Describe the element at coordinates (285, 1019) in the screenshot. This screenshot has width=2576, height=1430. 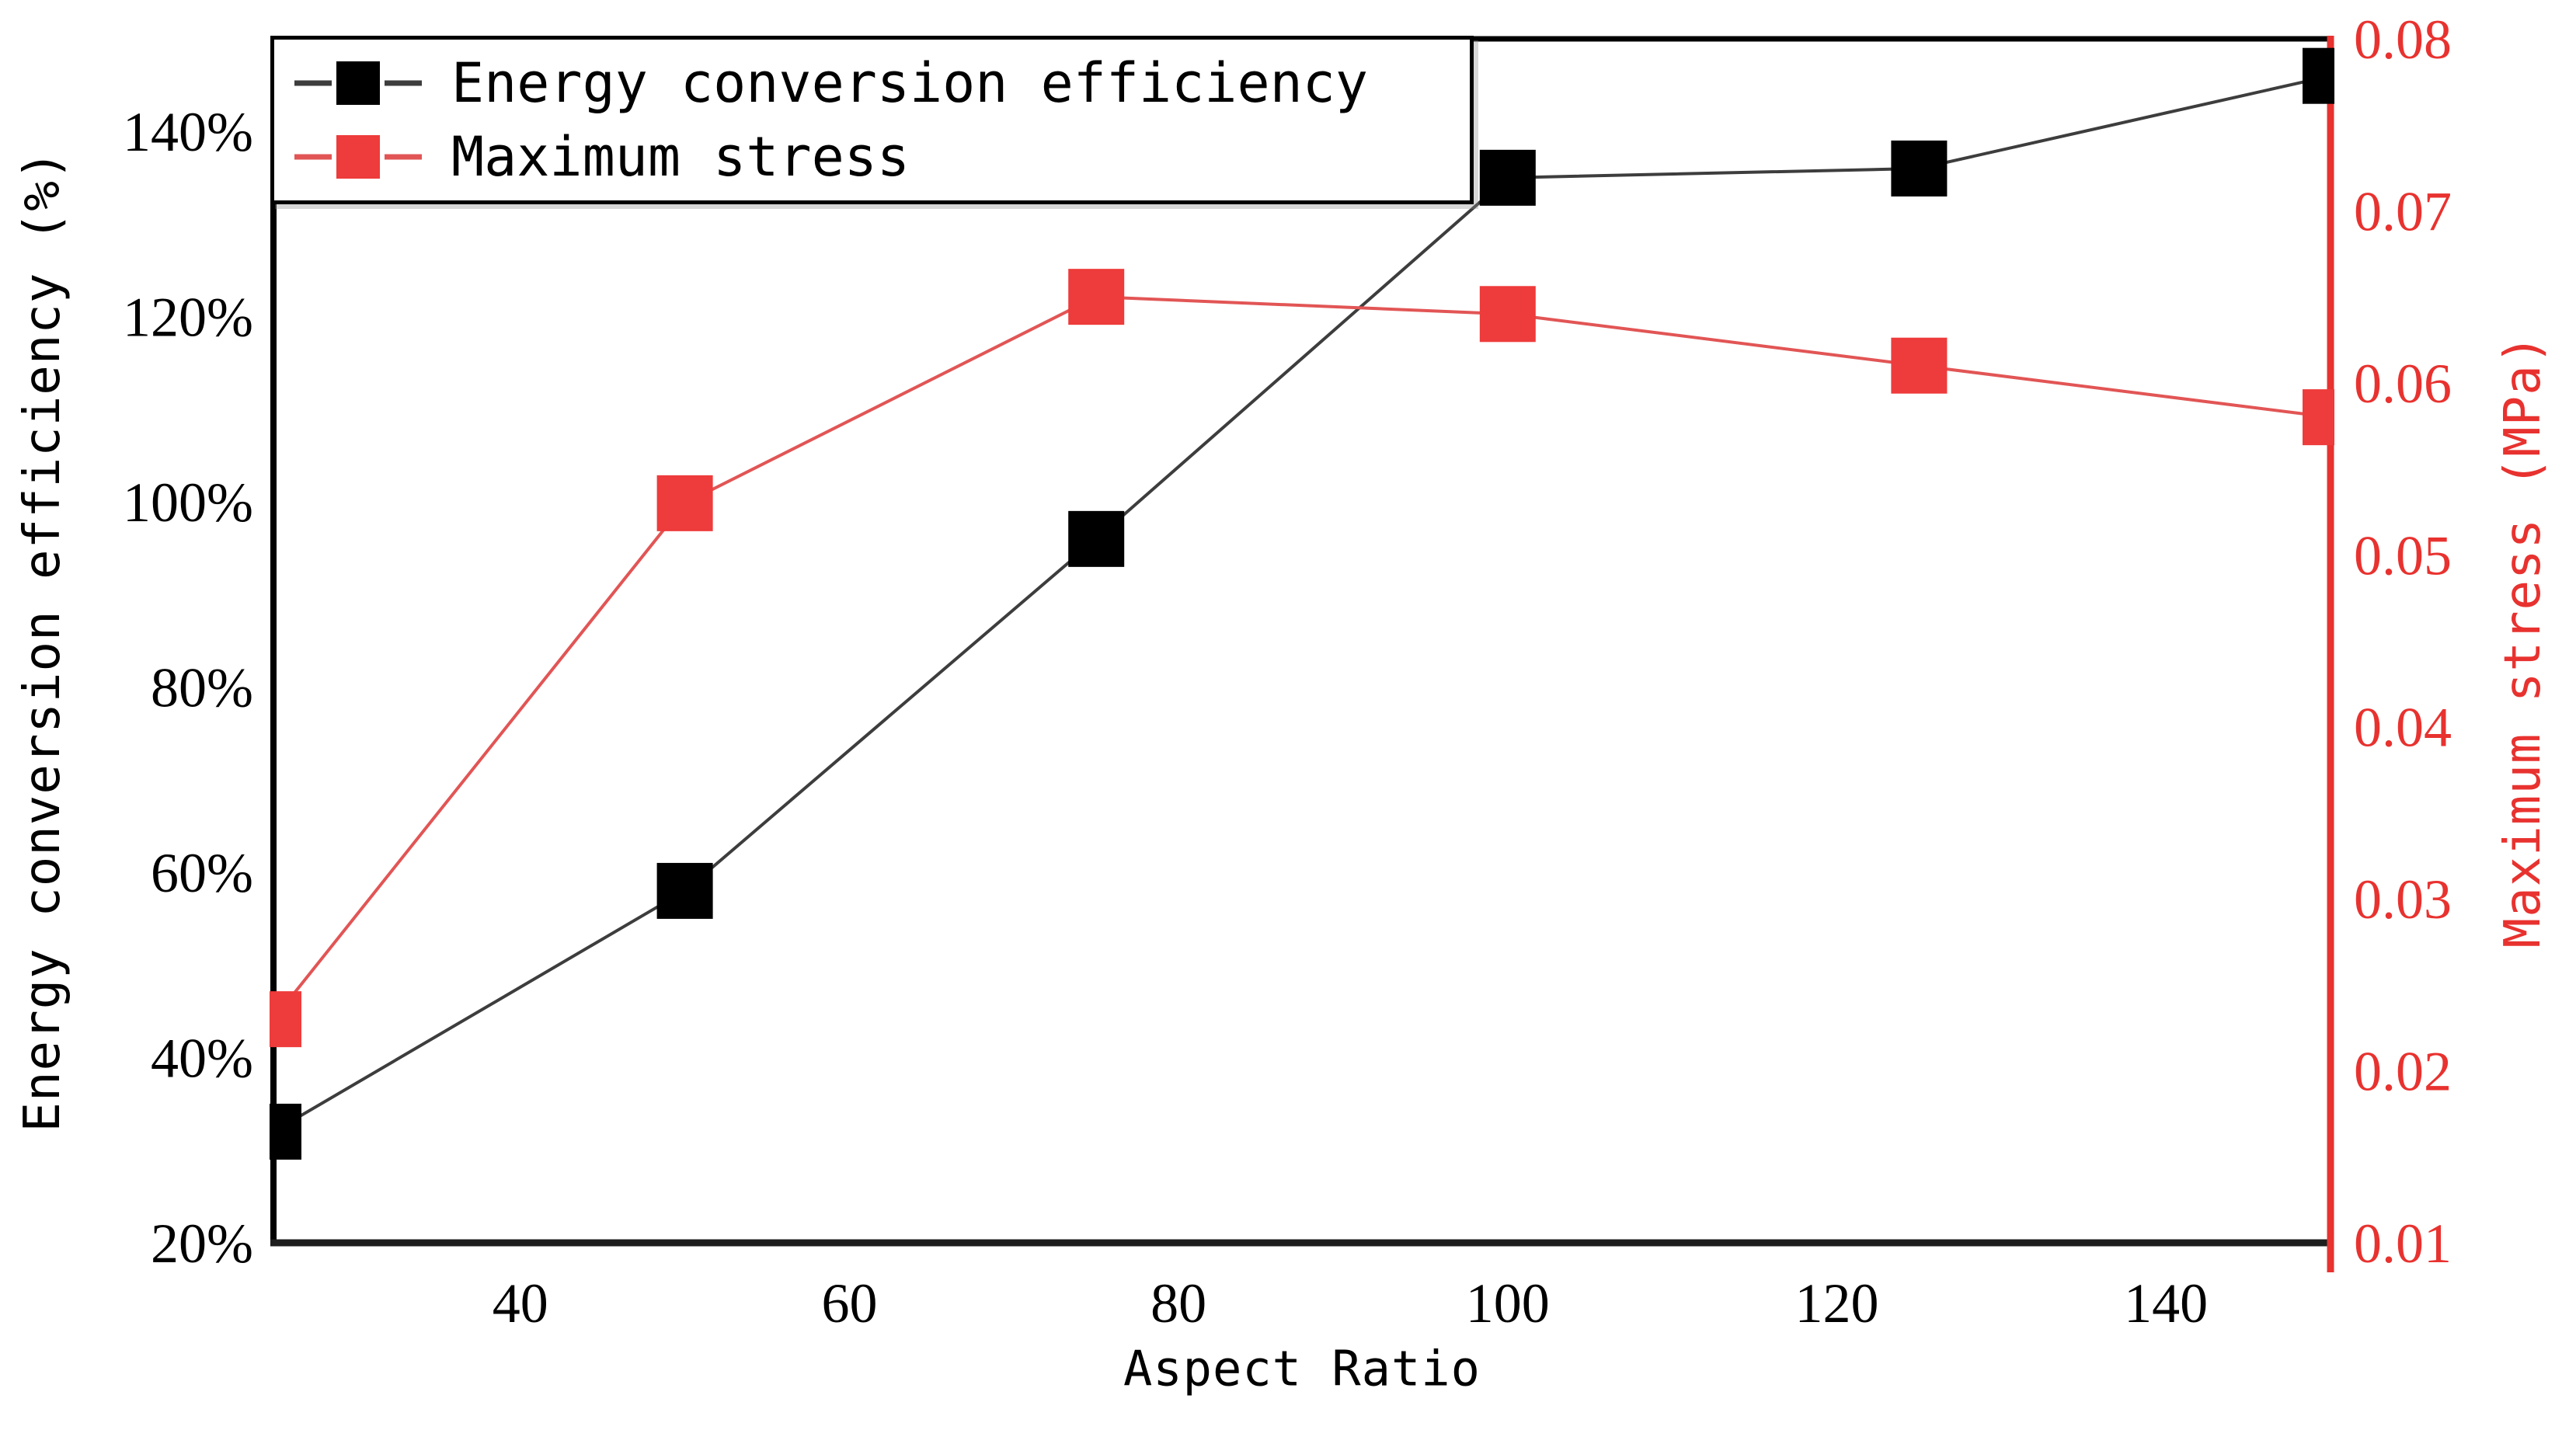
I see `data-point-stress-x25` at that location.